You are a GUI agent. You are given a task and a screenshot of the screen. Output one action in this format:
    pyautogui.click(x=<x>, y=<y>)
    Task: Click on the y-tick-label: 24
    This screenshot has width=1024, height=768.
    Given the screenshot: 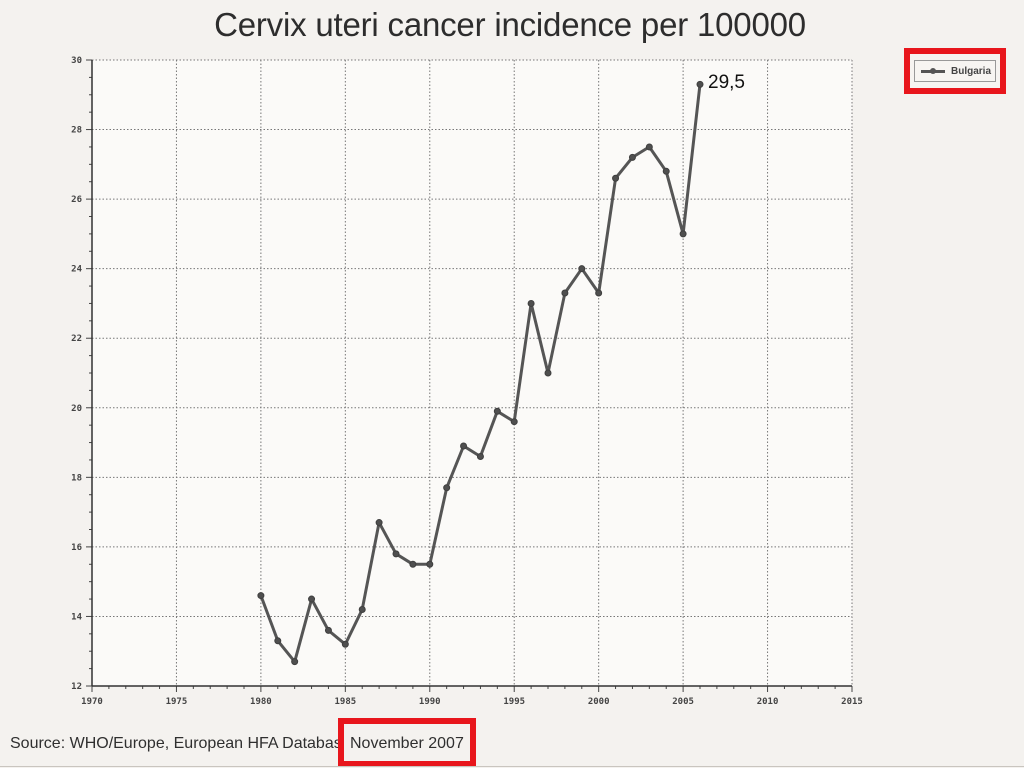 What is the action you would take?
    pyautogui.click(x=76, y=270)
    